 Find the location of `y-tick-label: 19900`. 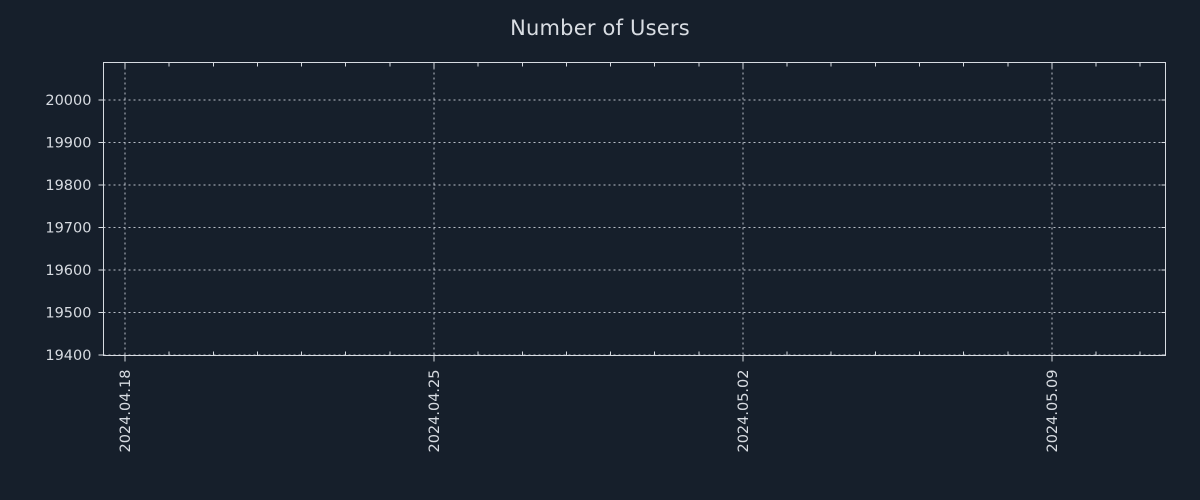

y-tick-label: 19900 is located at coordinates (68, 144).